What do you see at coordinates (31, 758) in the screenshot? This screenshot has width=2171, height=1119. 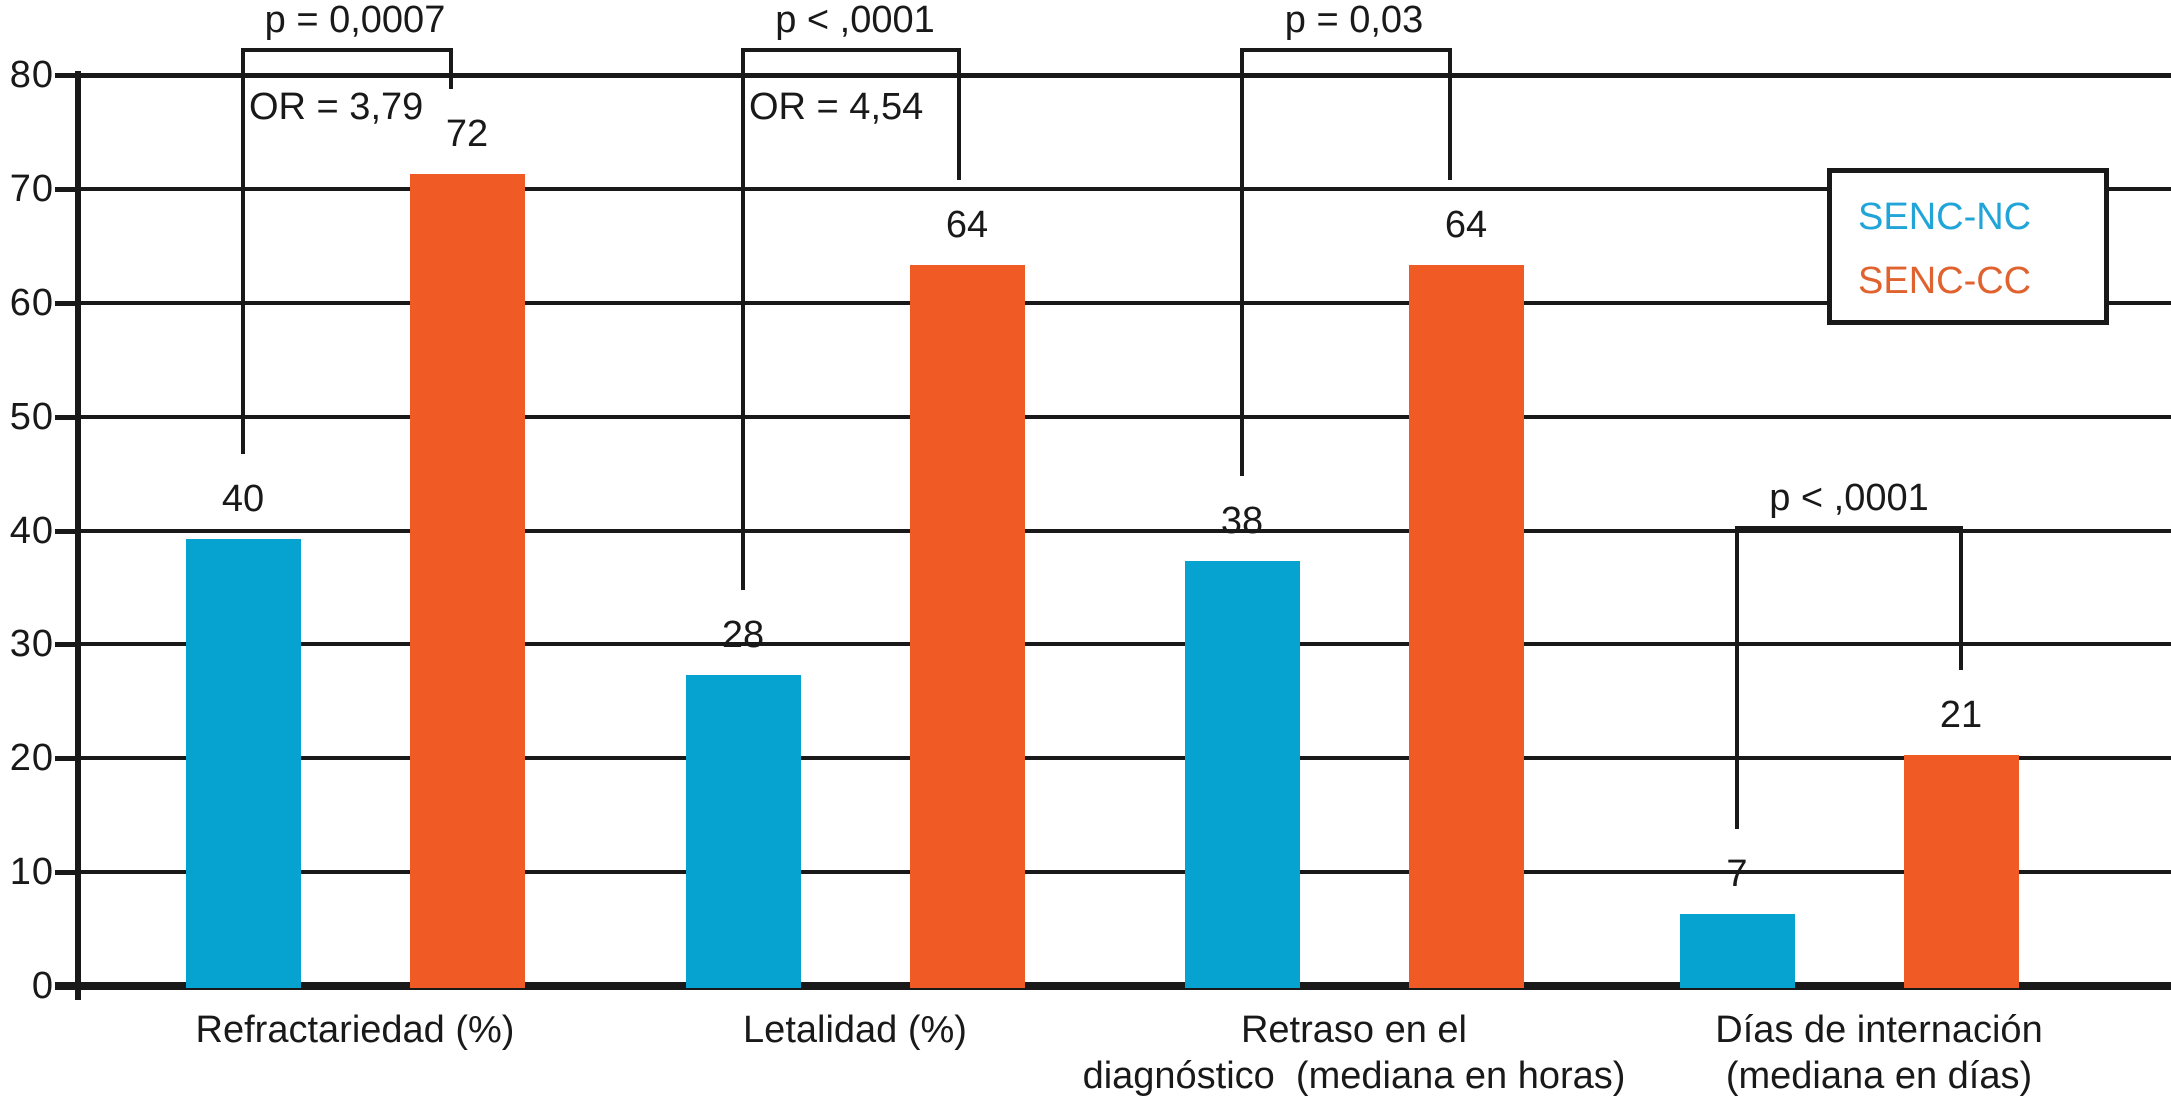 I see `y-tick-label: 20` at bounding box center [31, 758].